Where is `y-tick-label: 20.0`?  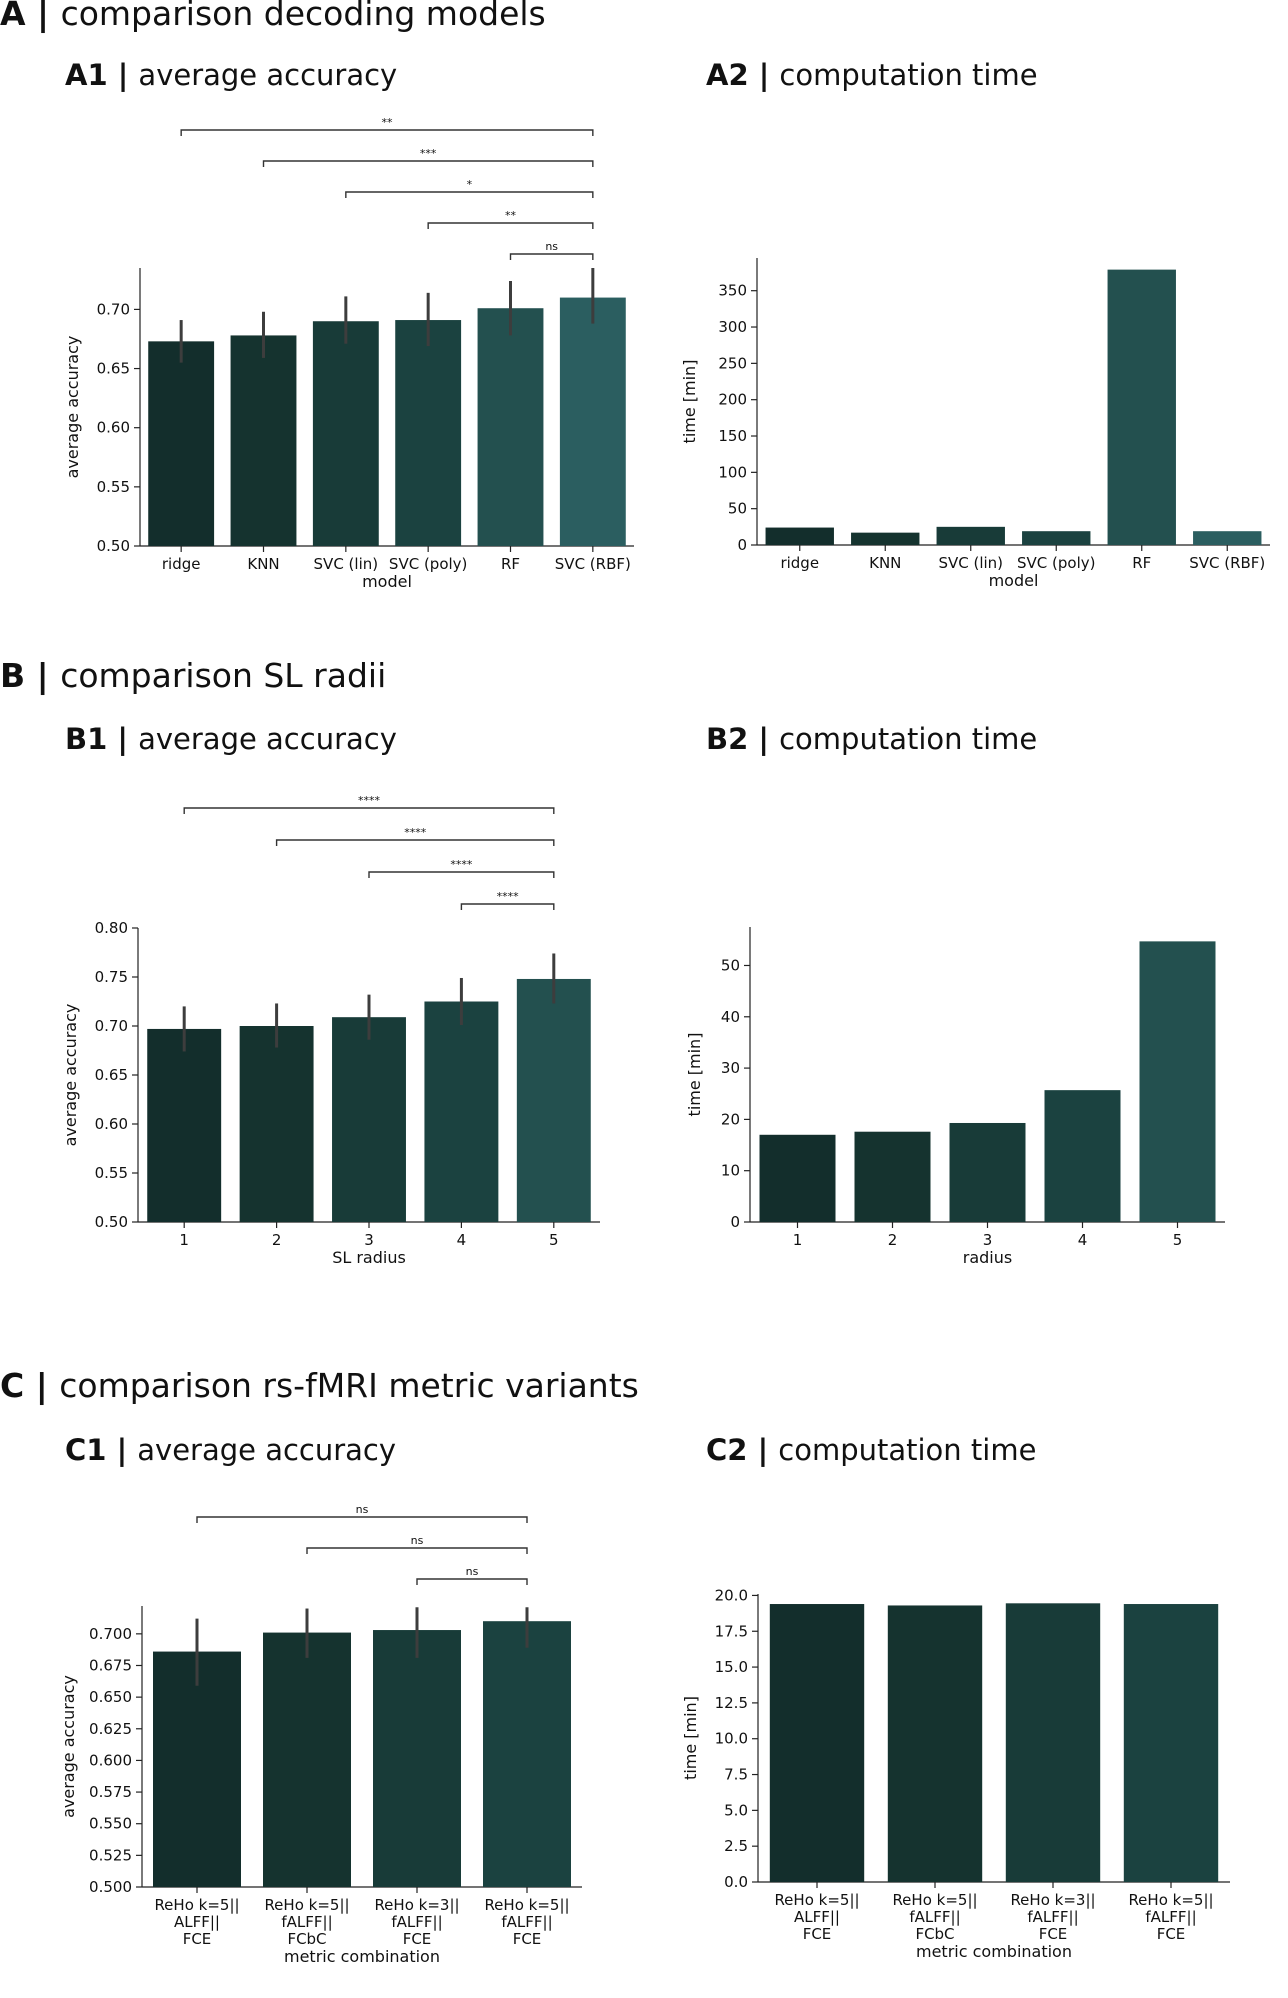 y-tick-label: 20.0 is located at coordinates (731, 1595).